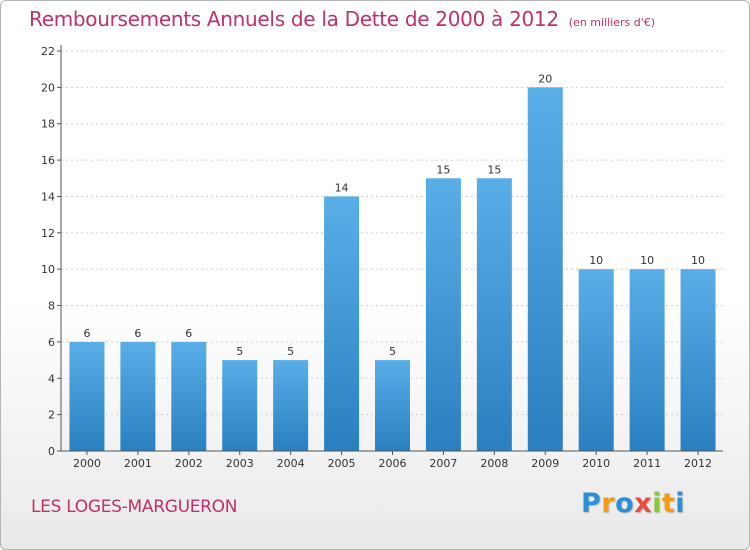  What do you see at coordinates (240, 463) in the screenshot?
I see `x-tick-label: 2003` at bounding box center [240, 463].